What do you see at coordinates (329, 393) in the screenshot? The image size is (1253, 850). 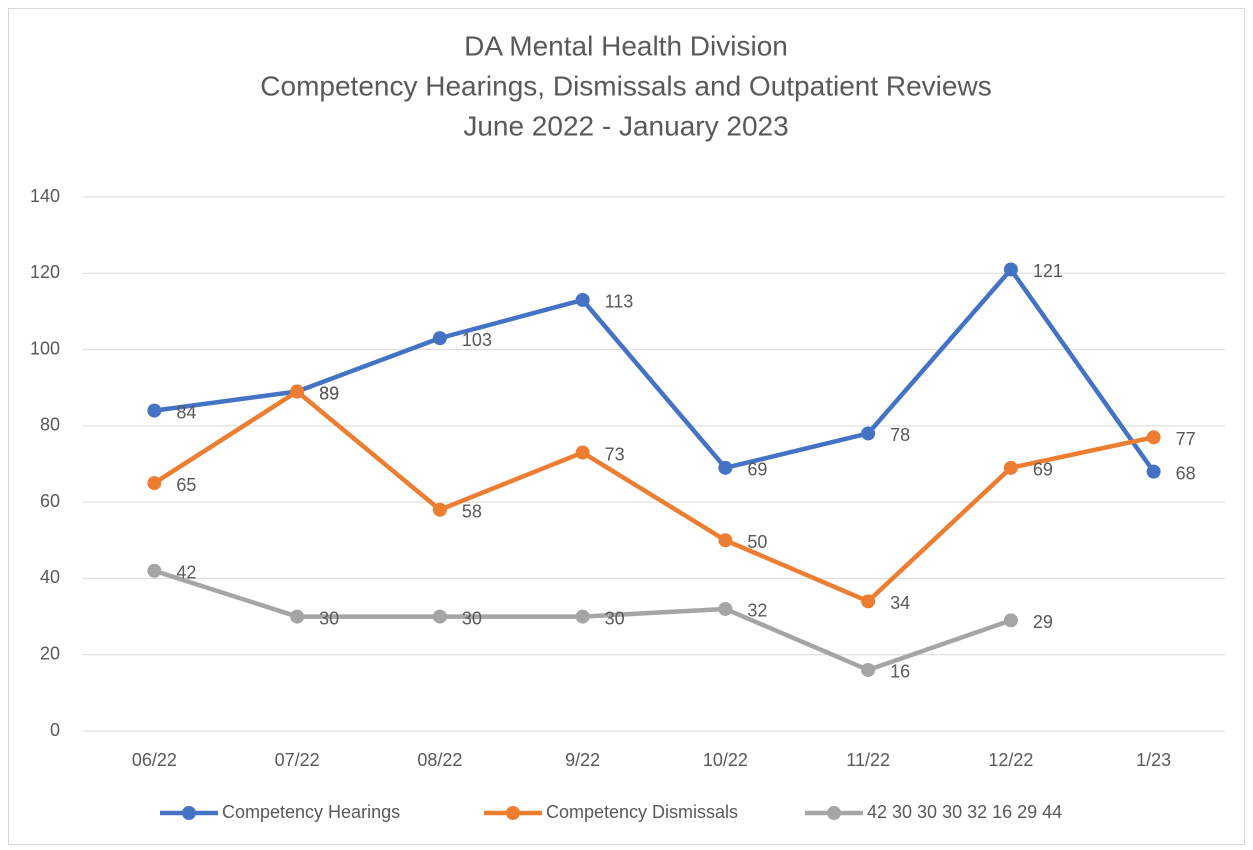 I see `data-label: 89` at bounding box center [329, 393].